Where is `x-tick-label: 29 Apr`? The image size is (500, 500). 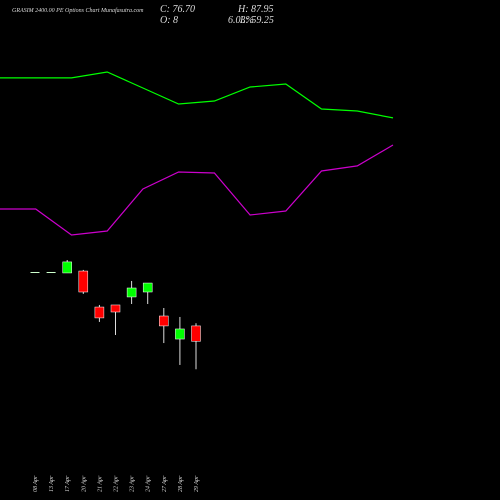
x-tick-label: 29 Apr is located at coordinates (197, 483).